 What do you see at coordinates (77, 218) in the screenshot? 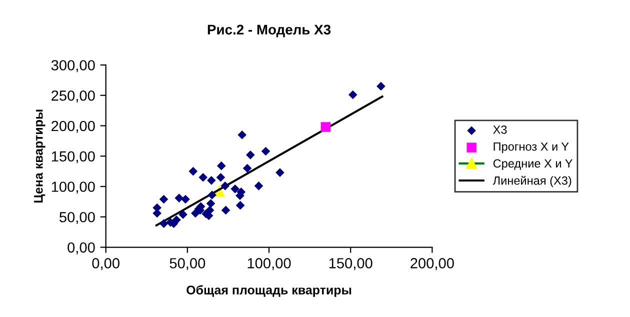
I see `y-tick-label: 50,00` at bounding box center [77, 218].